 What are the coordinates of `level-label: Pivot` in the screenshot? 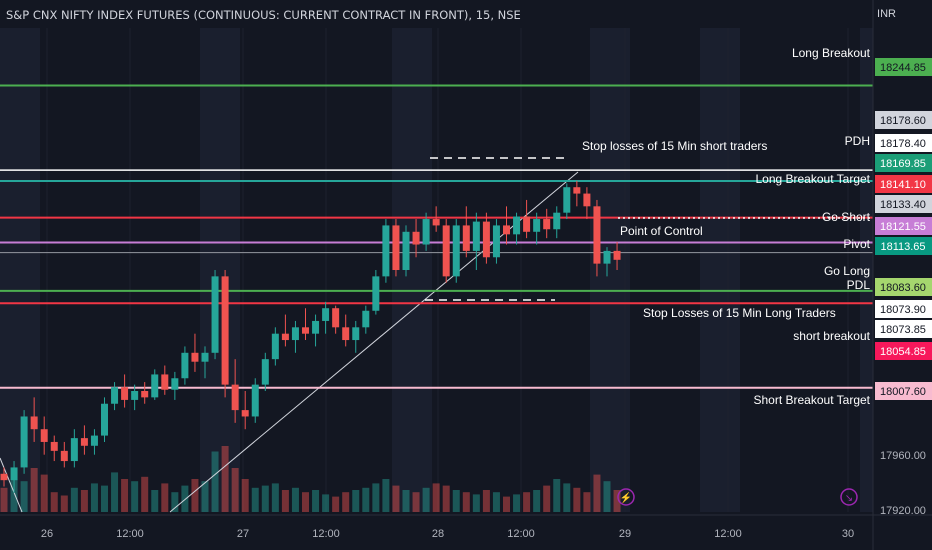 It's located at (856, 244).